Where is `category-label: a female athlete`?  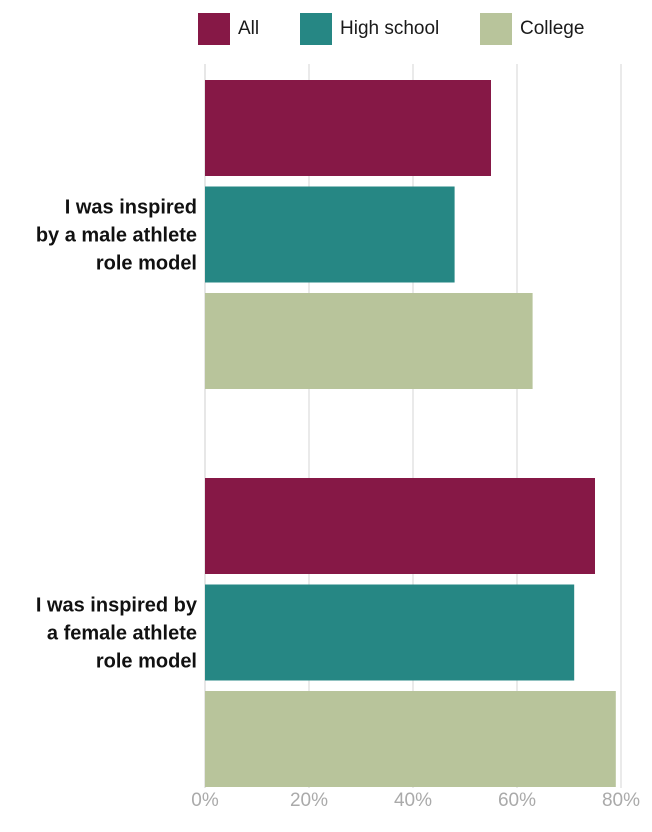
category-label: a female athlete is located at coordinates (122, 634).